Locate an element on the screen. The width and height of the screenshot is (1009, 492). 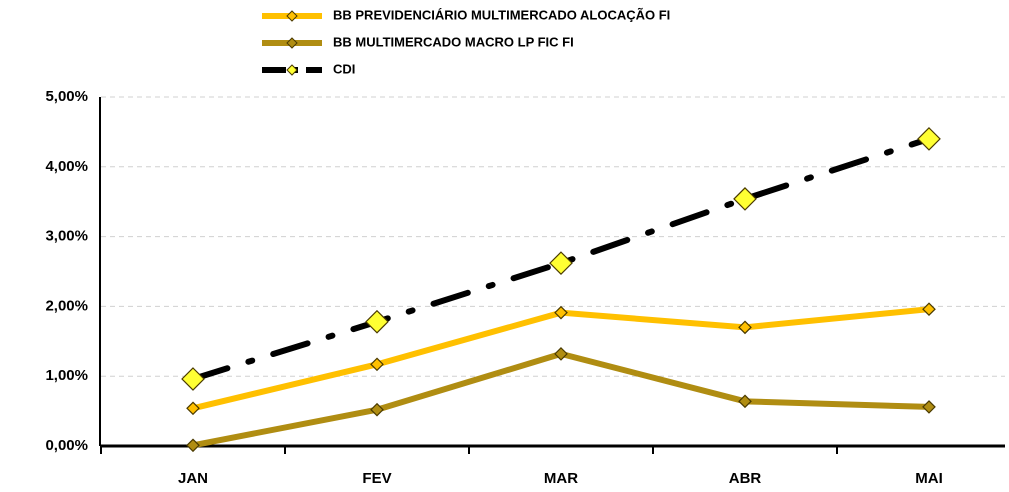
x-tick-label: JAN is located at coordinates (193, 478).